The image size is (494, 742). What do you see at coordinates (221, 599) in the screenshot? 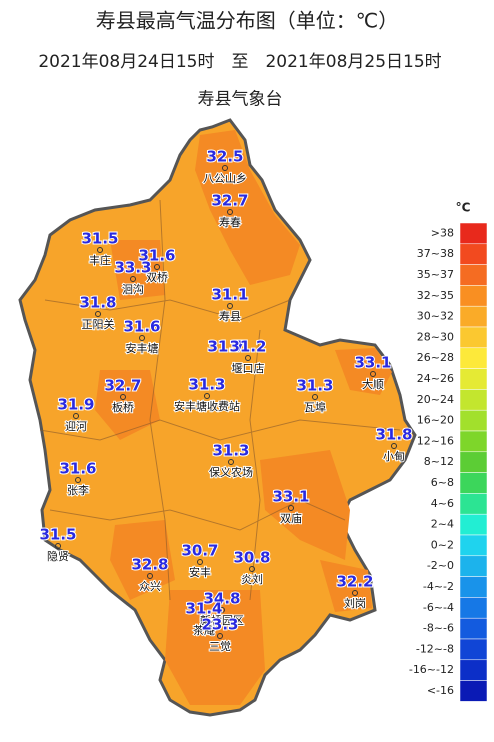
I see `station-value: 34.8` at bounding box center [221, 599].